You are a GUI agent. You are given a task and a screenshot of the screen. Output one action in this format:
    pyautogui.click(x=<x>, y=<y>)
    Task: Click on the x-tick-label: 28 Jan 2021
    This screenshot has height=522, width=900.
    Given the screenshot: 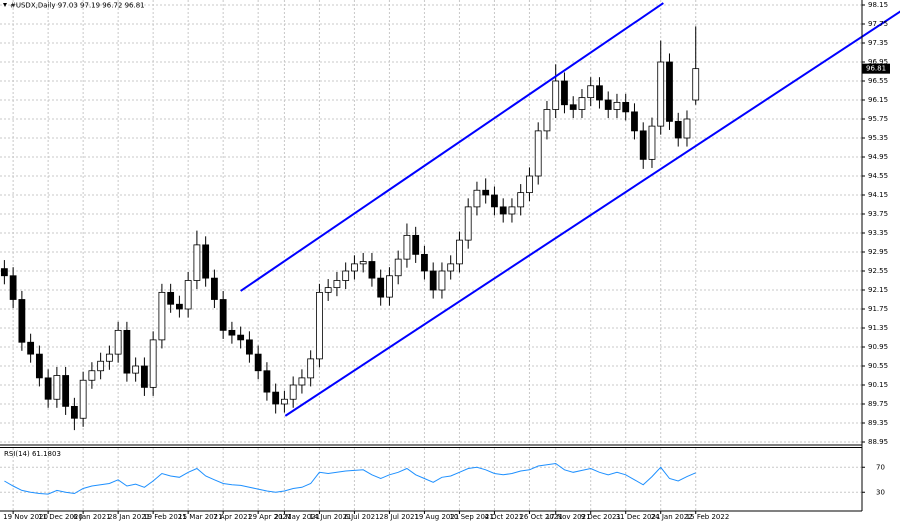 What is the action you would take?
    pyautogui.click(x=129, y=517)
    